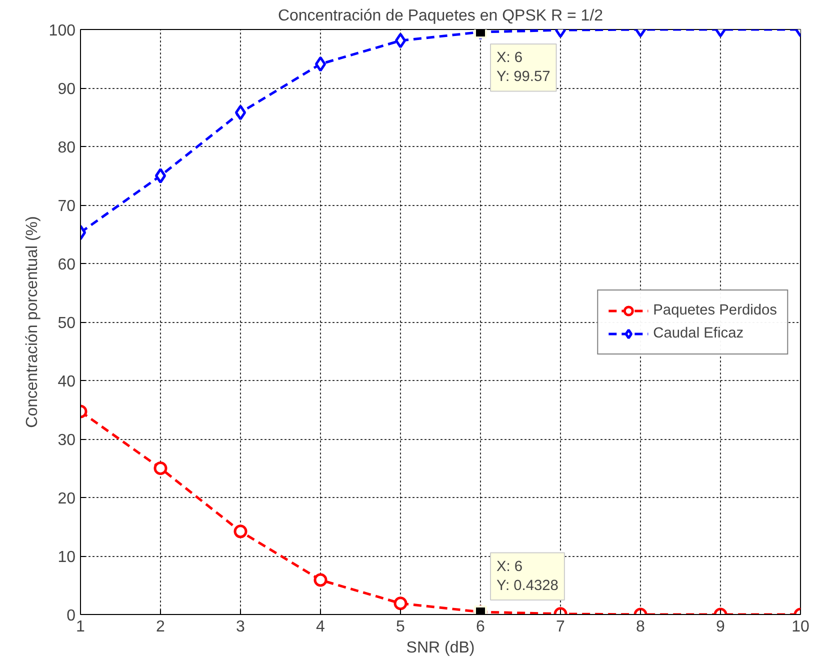 Image resolution: width=814 pixels, height=659 pixels. Describe the element at coordinates (715, 310) in the screenshot. I see `legend-label: Paquetes Perdidos` at that location.